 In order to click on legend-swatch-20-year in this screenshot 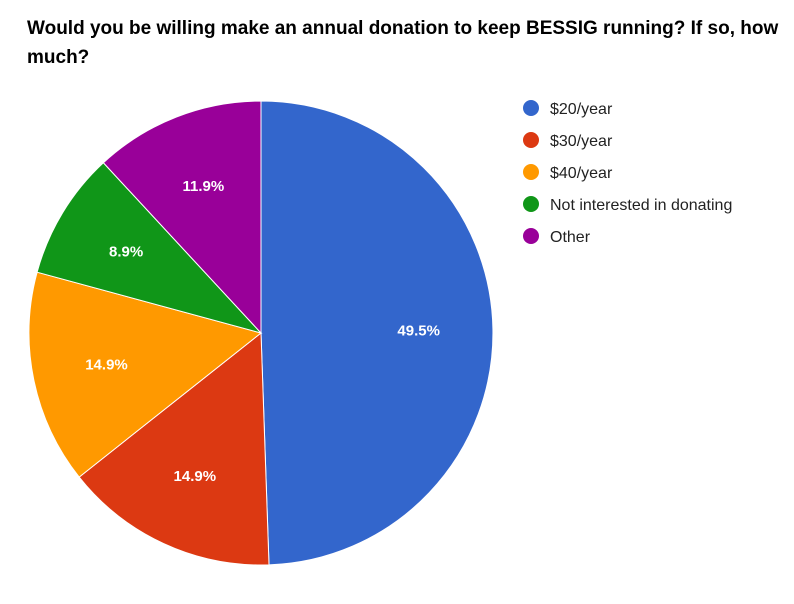, I will do `click(531, 108)`.